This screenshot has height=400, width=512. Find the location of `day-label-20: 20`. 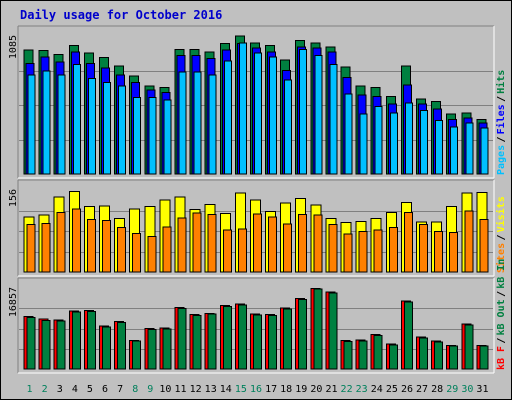

day-label-20: 20 is located at coordinates (316, 389).